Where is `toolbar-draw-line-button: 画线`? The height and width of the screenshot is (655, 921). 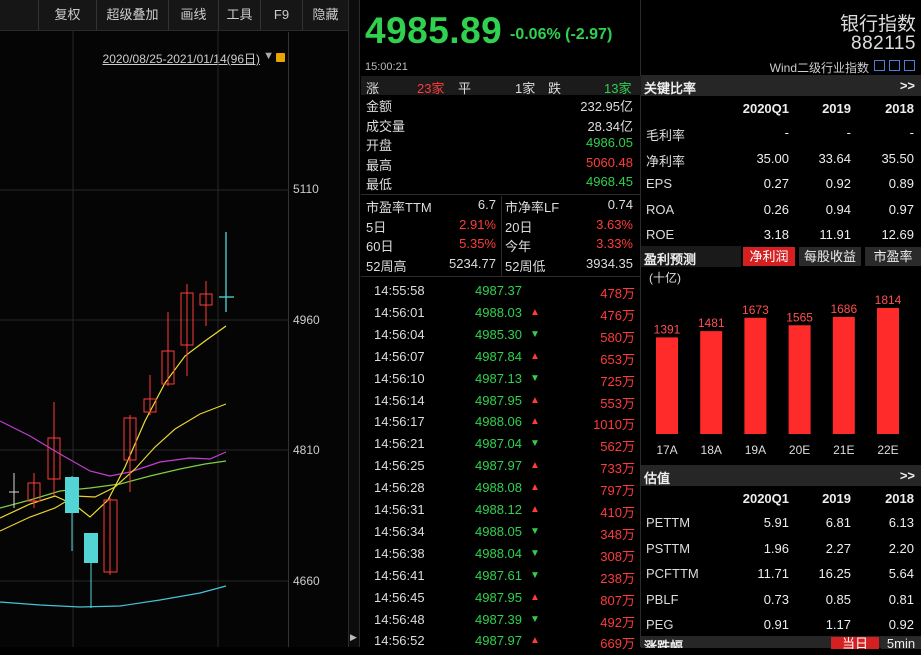 toolbar-draw-line-button: 画线 is located at coordinates (193, 15).